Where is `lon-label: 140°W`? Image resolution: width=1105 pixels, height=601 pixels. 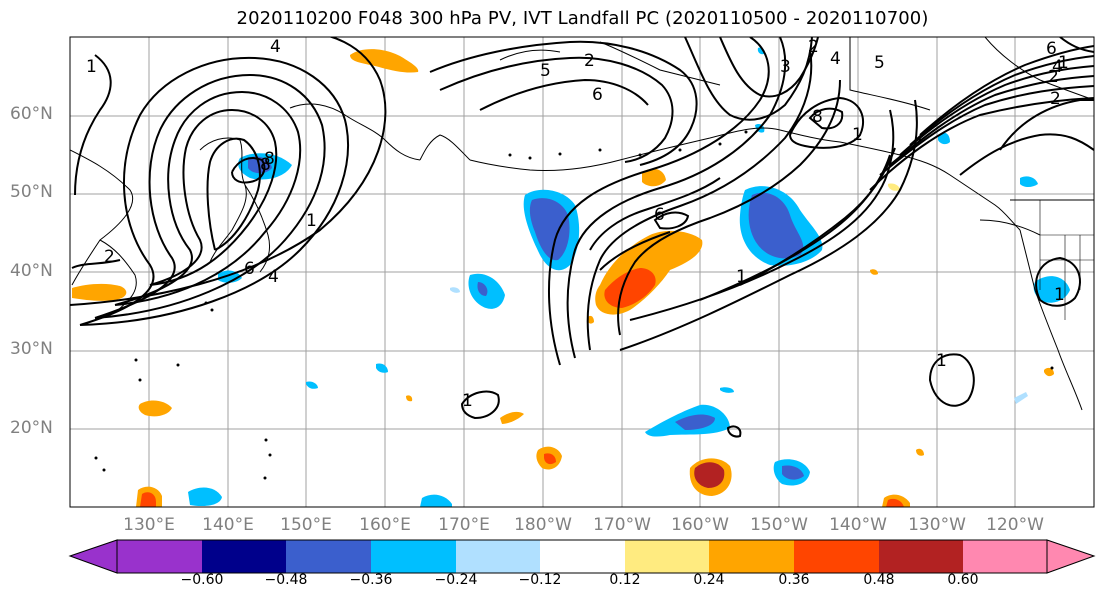
lon-label: 140°W is located at coordinates (858, 525).